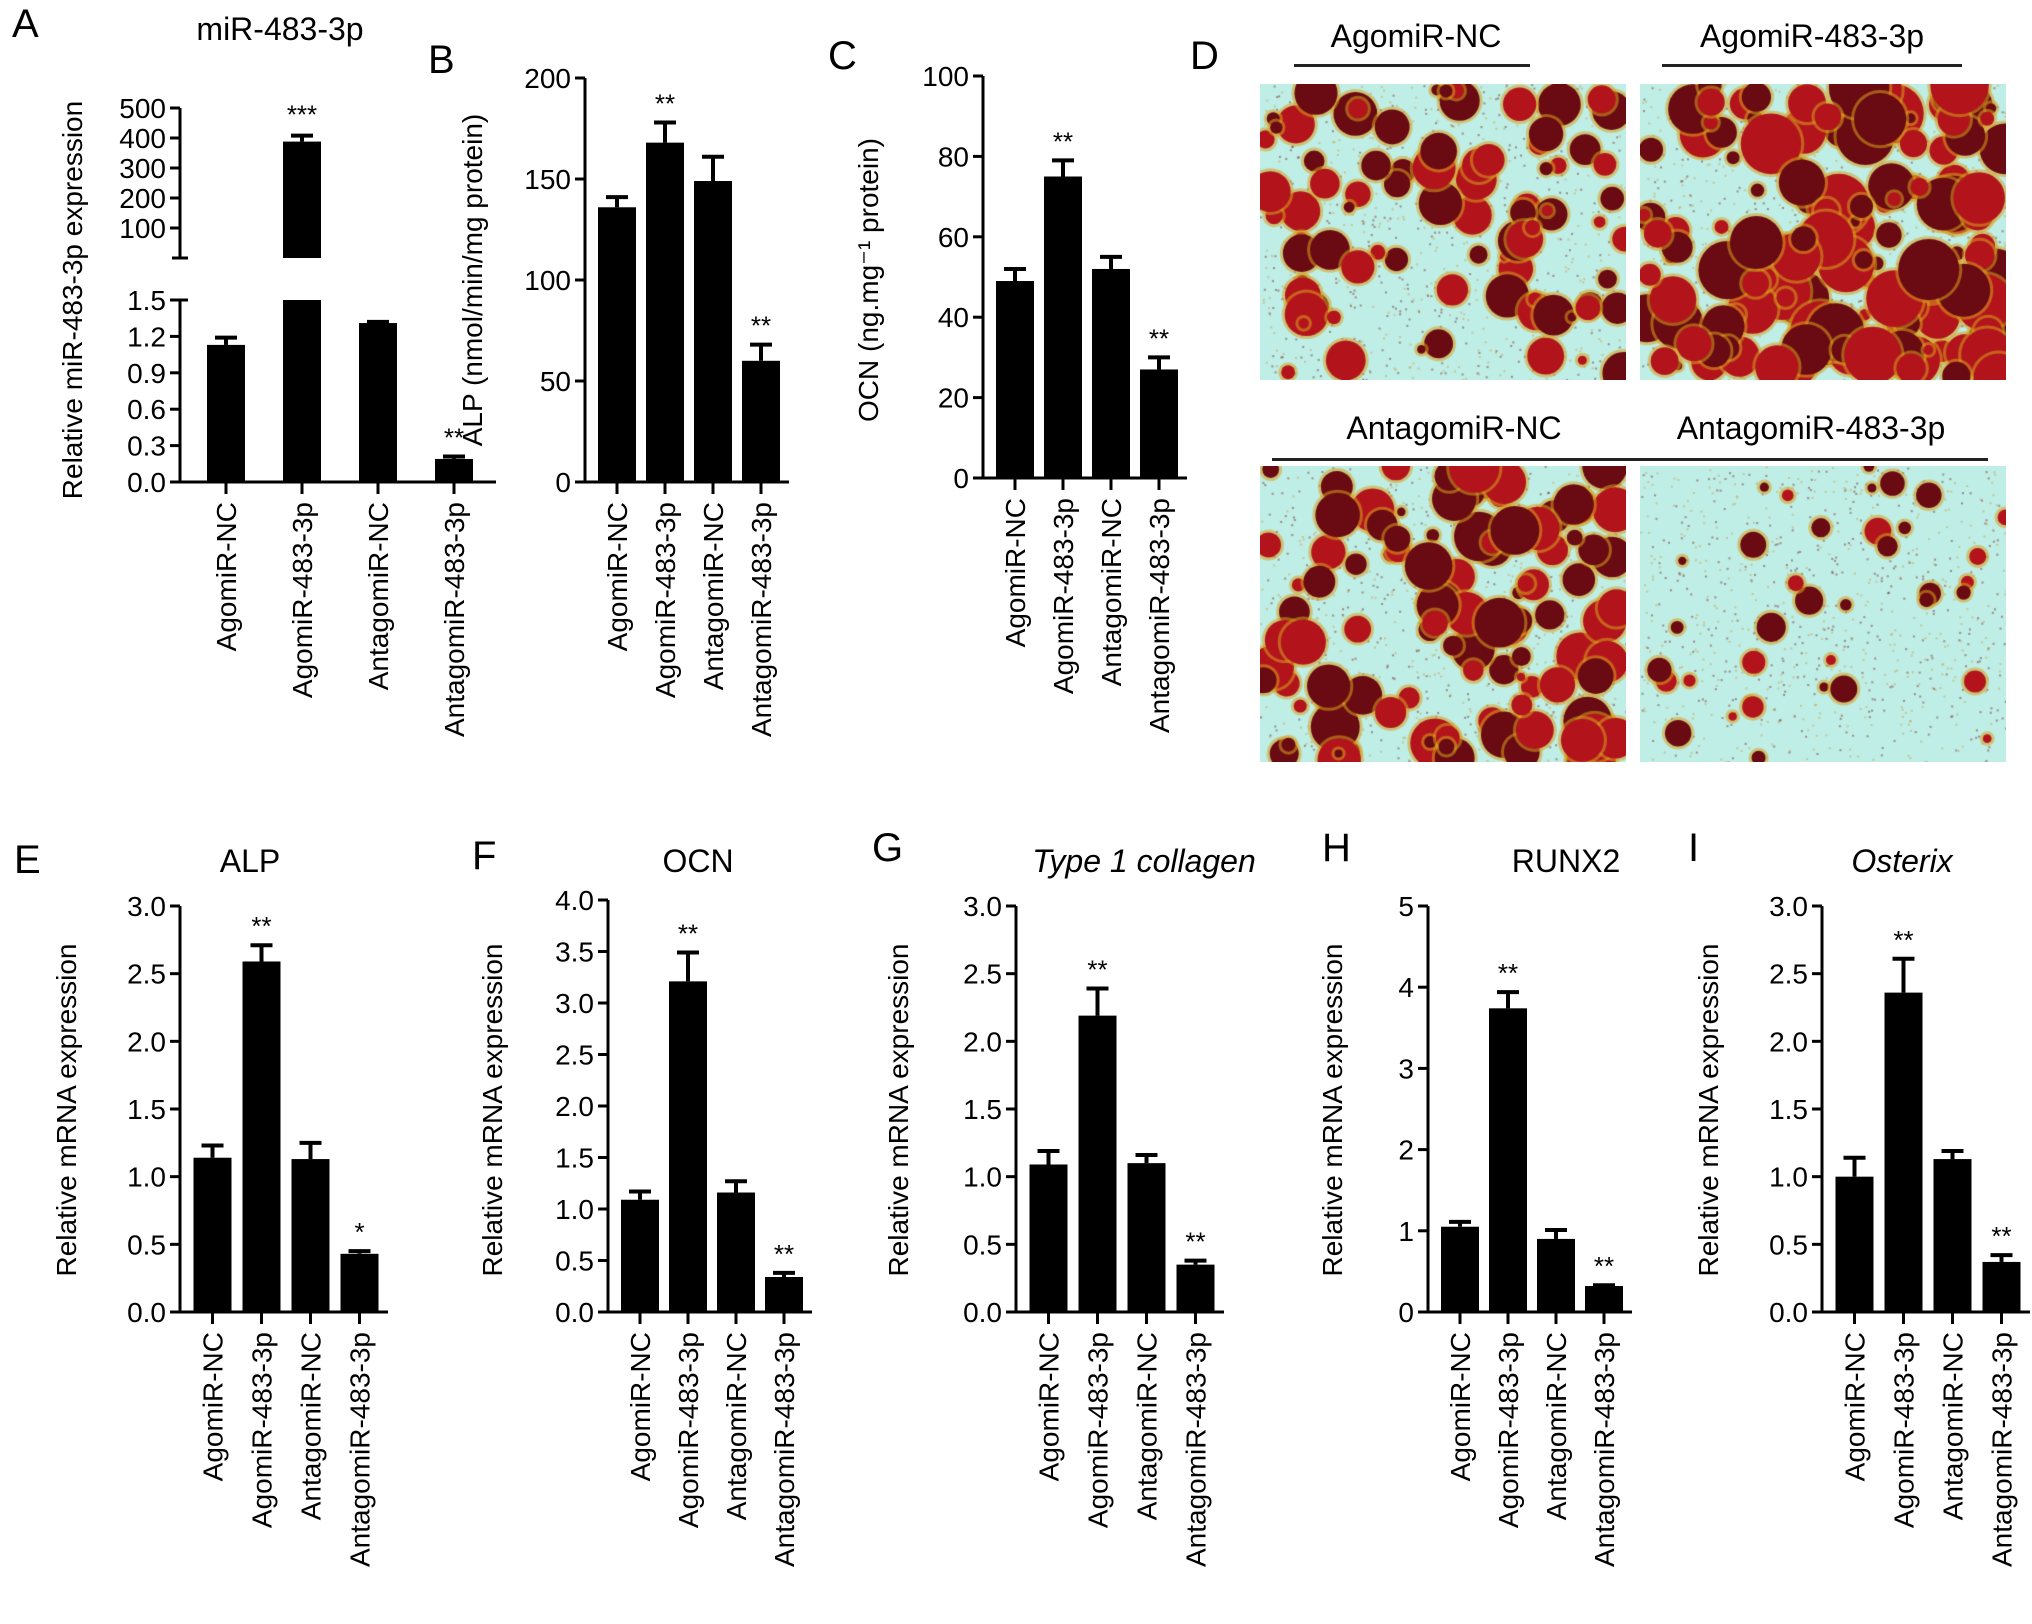 This screenshot has height=1624, width=2032. I want to click on panel-letter-g: G, so click(888, 848).